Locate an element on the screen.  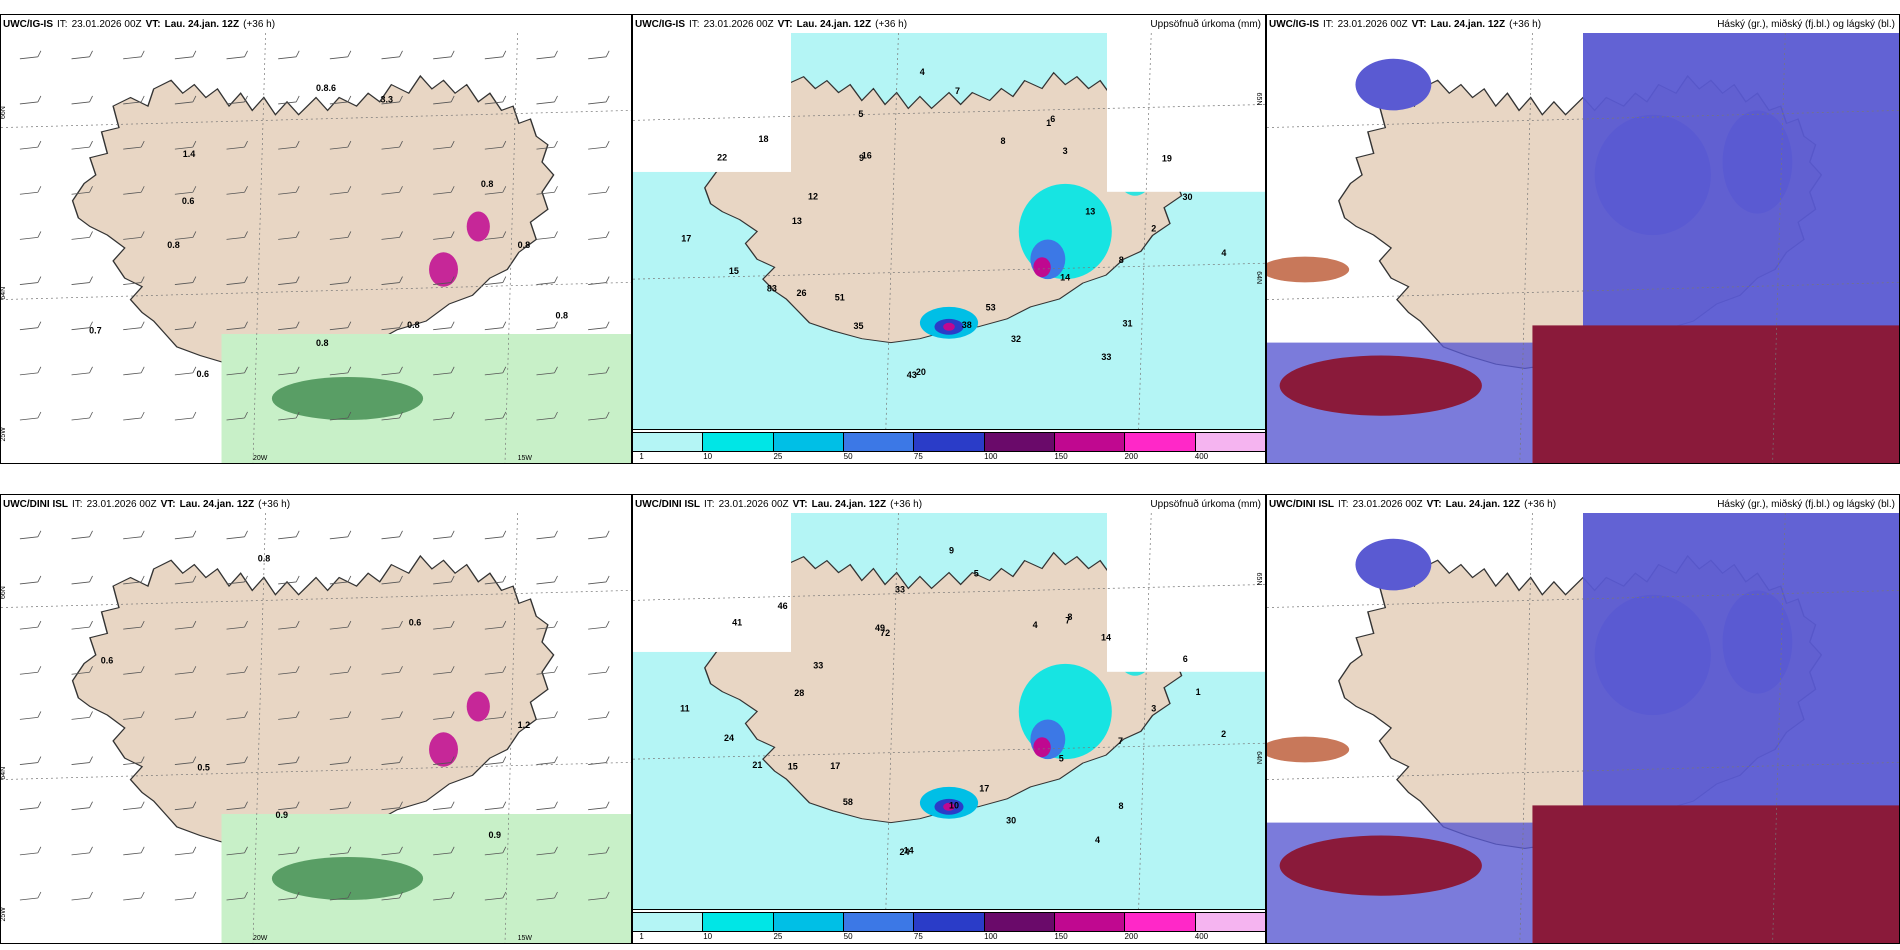
value-label: 18 is located at coordinates (763, 139).